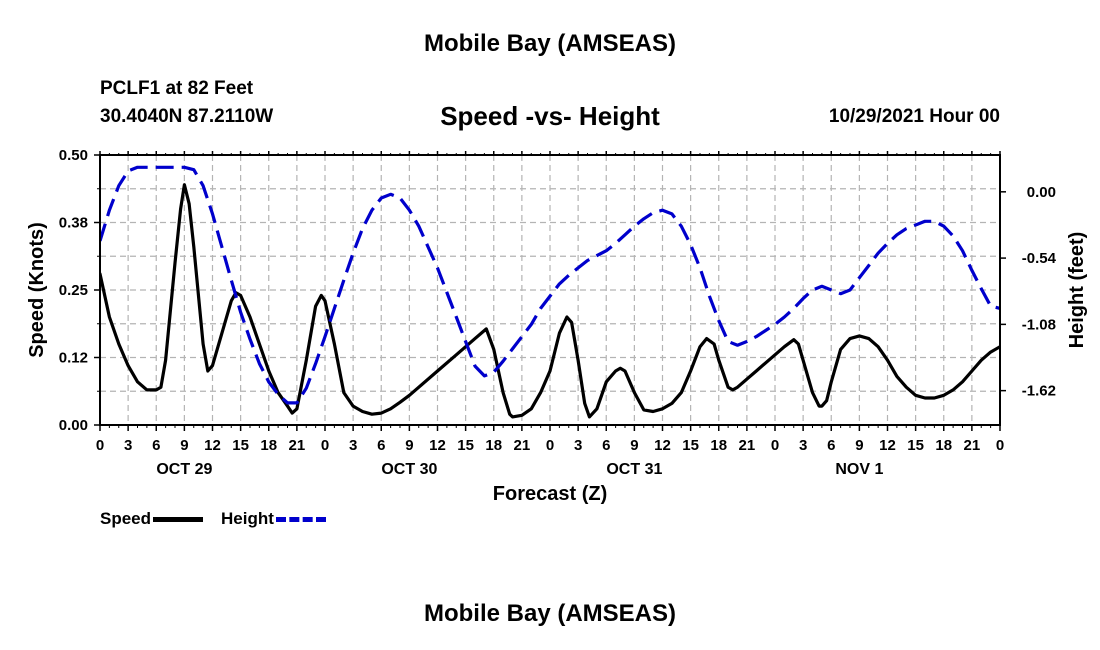  I want to click on day-label: OCT 29, so click(184, 469).